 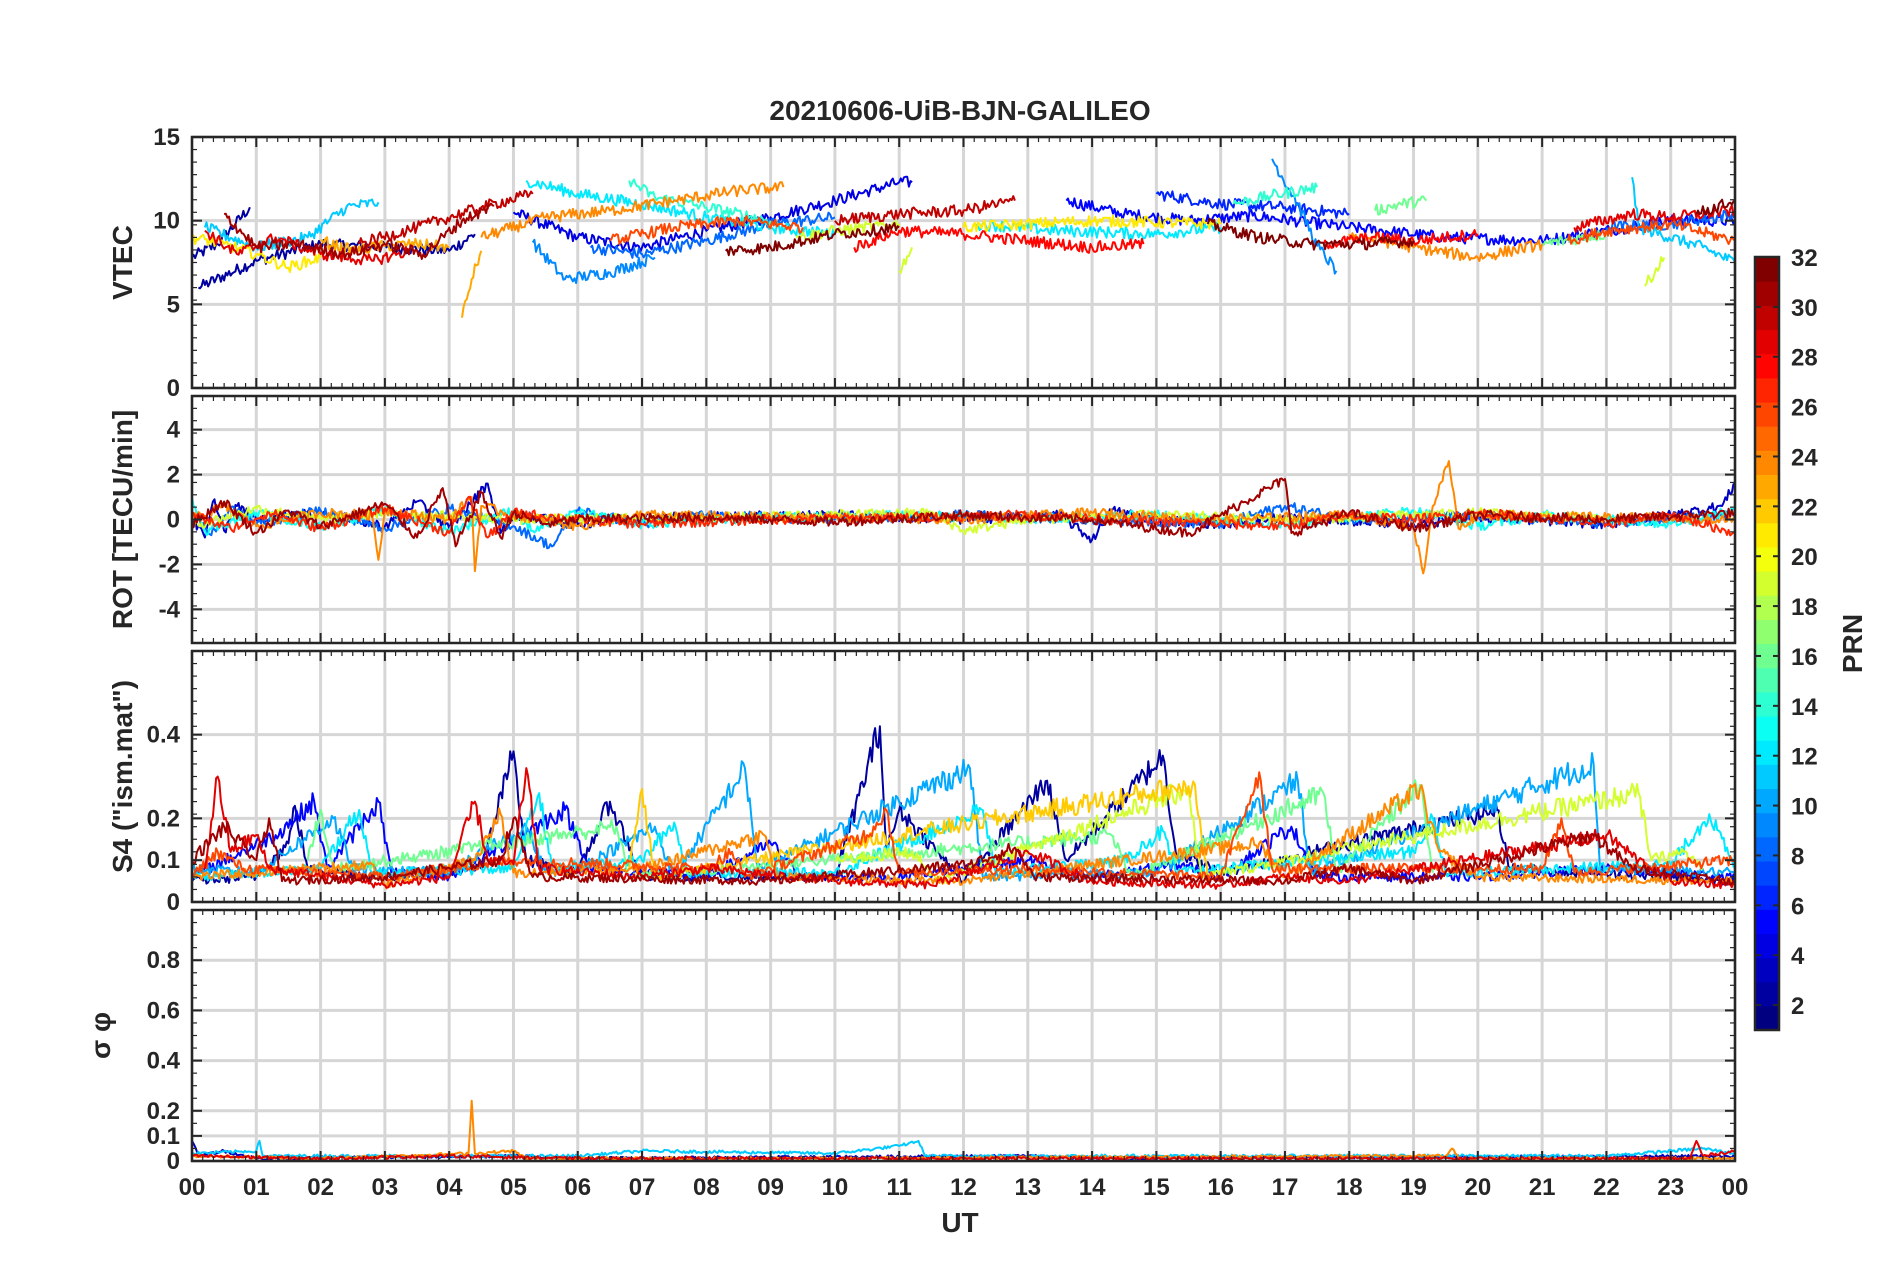 I want to click on x-tick-label: 01, so click(x=256, y=1187).